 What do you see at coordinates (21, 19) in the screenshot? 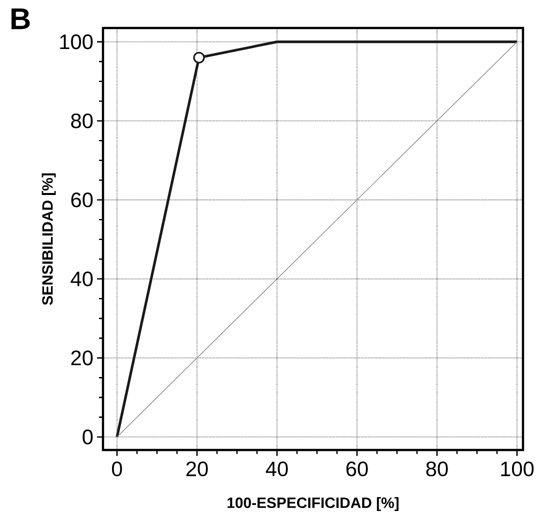
I see `text: B` at bounding box center [21, 19].